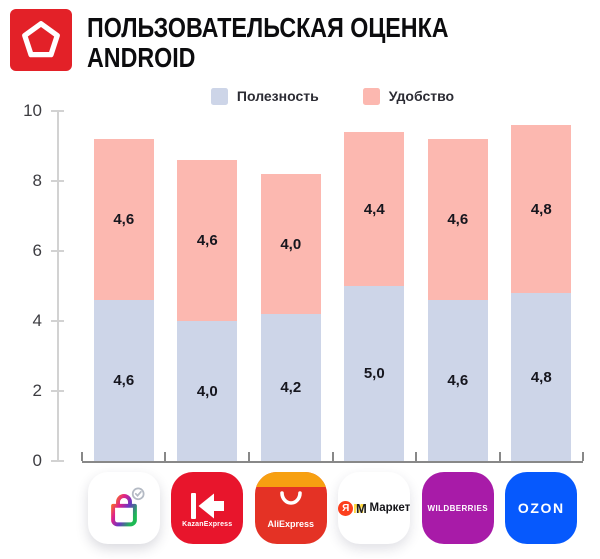  I want to click on header: ПОЛЬЗОВАТЕЛЬСКАЯ ОЦЕНКА ANDROID, so click(300, 36).